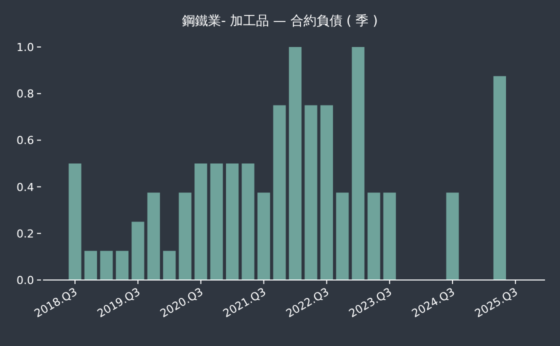 The height and width of the screenshot is (346, 560). Describe the element at coordinates (25, 94) in the screenshot. I see `y-tick-label: 0.8` at that location.